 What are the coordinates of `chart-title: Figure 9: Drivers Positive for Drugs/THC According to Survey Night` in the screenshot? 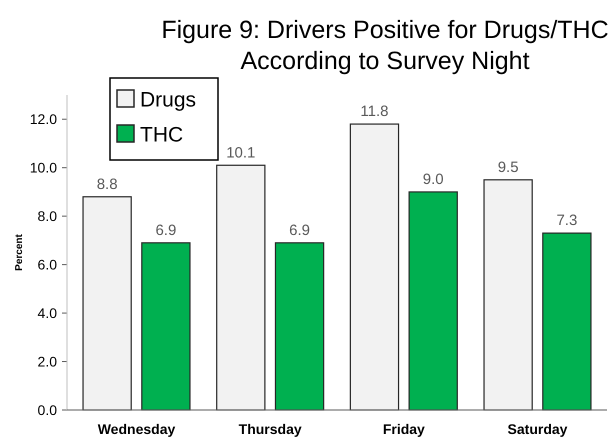 It's located at (385, 45).